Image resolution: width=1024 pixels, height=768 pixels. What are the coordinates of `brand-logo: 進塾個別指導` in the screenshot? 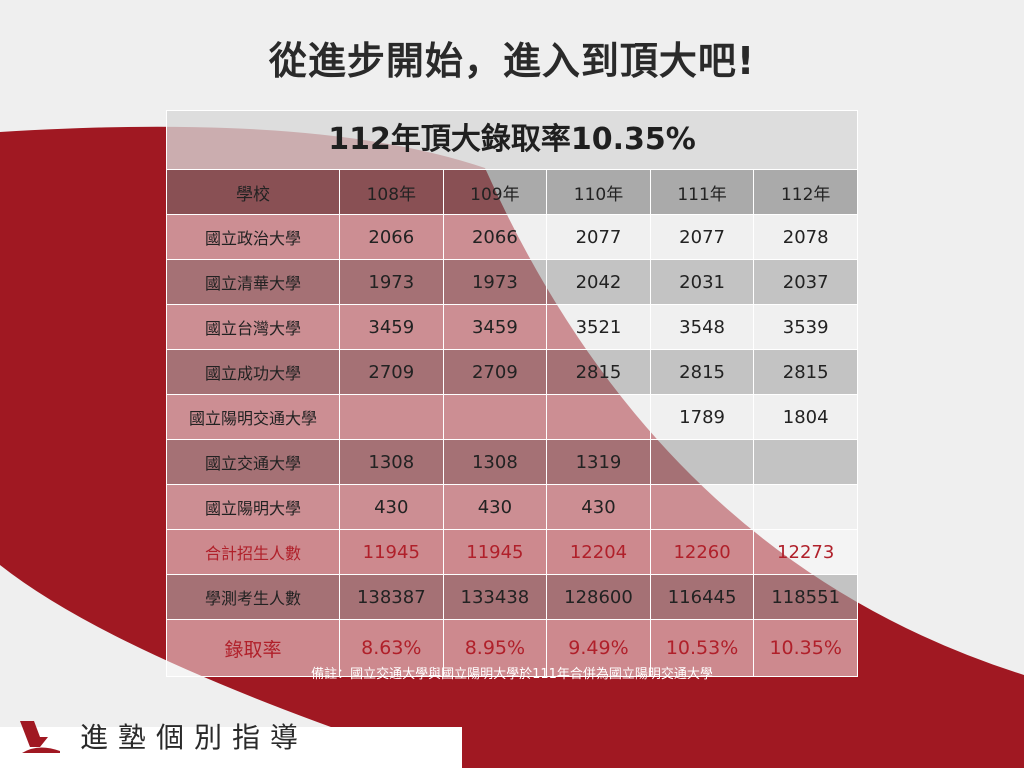 It's located at (163, 736).